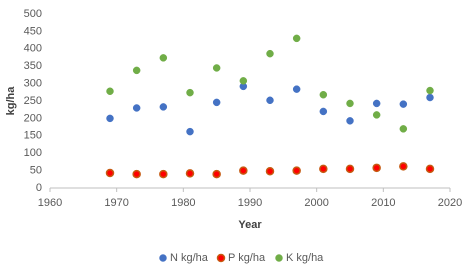 This screenshot has width=472, height=273. I want to click on x-tick-label: 2010, so click(383, 203).